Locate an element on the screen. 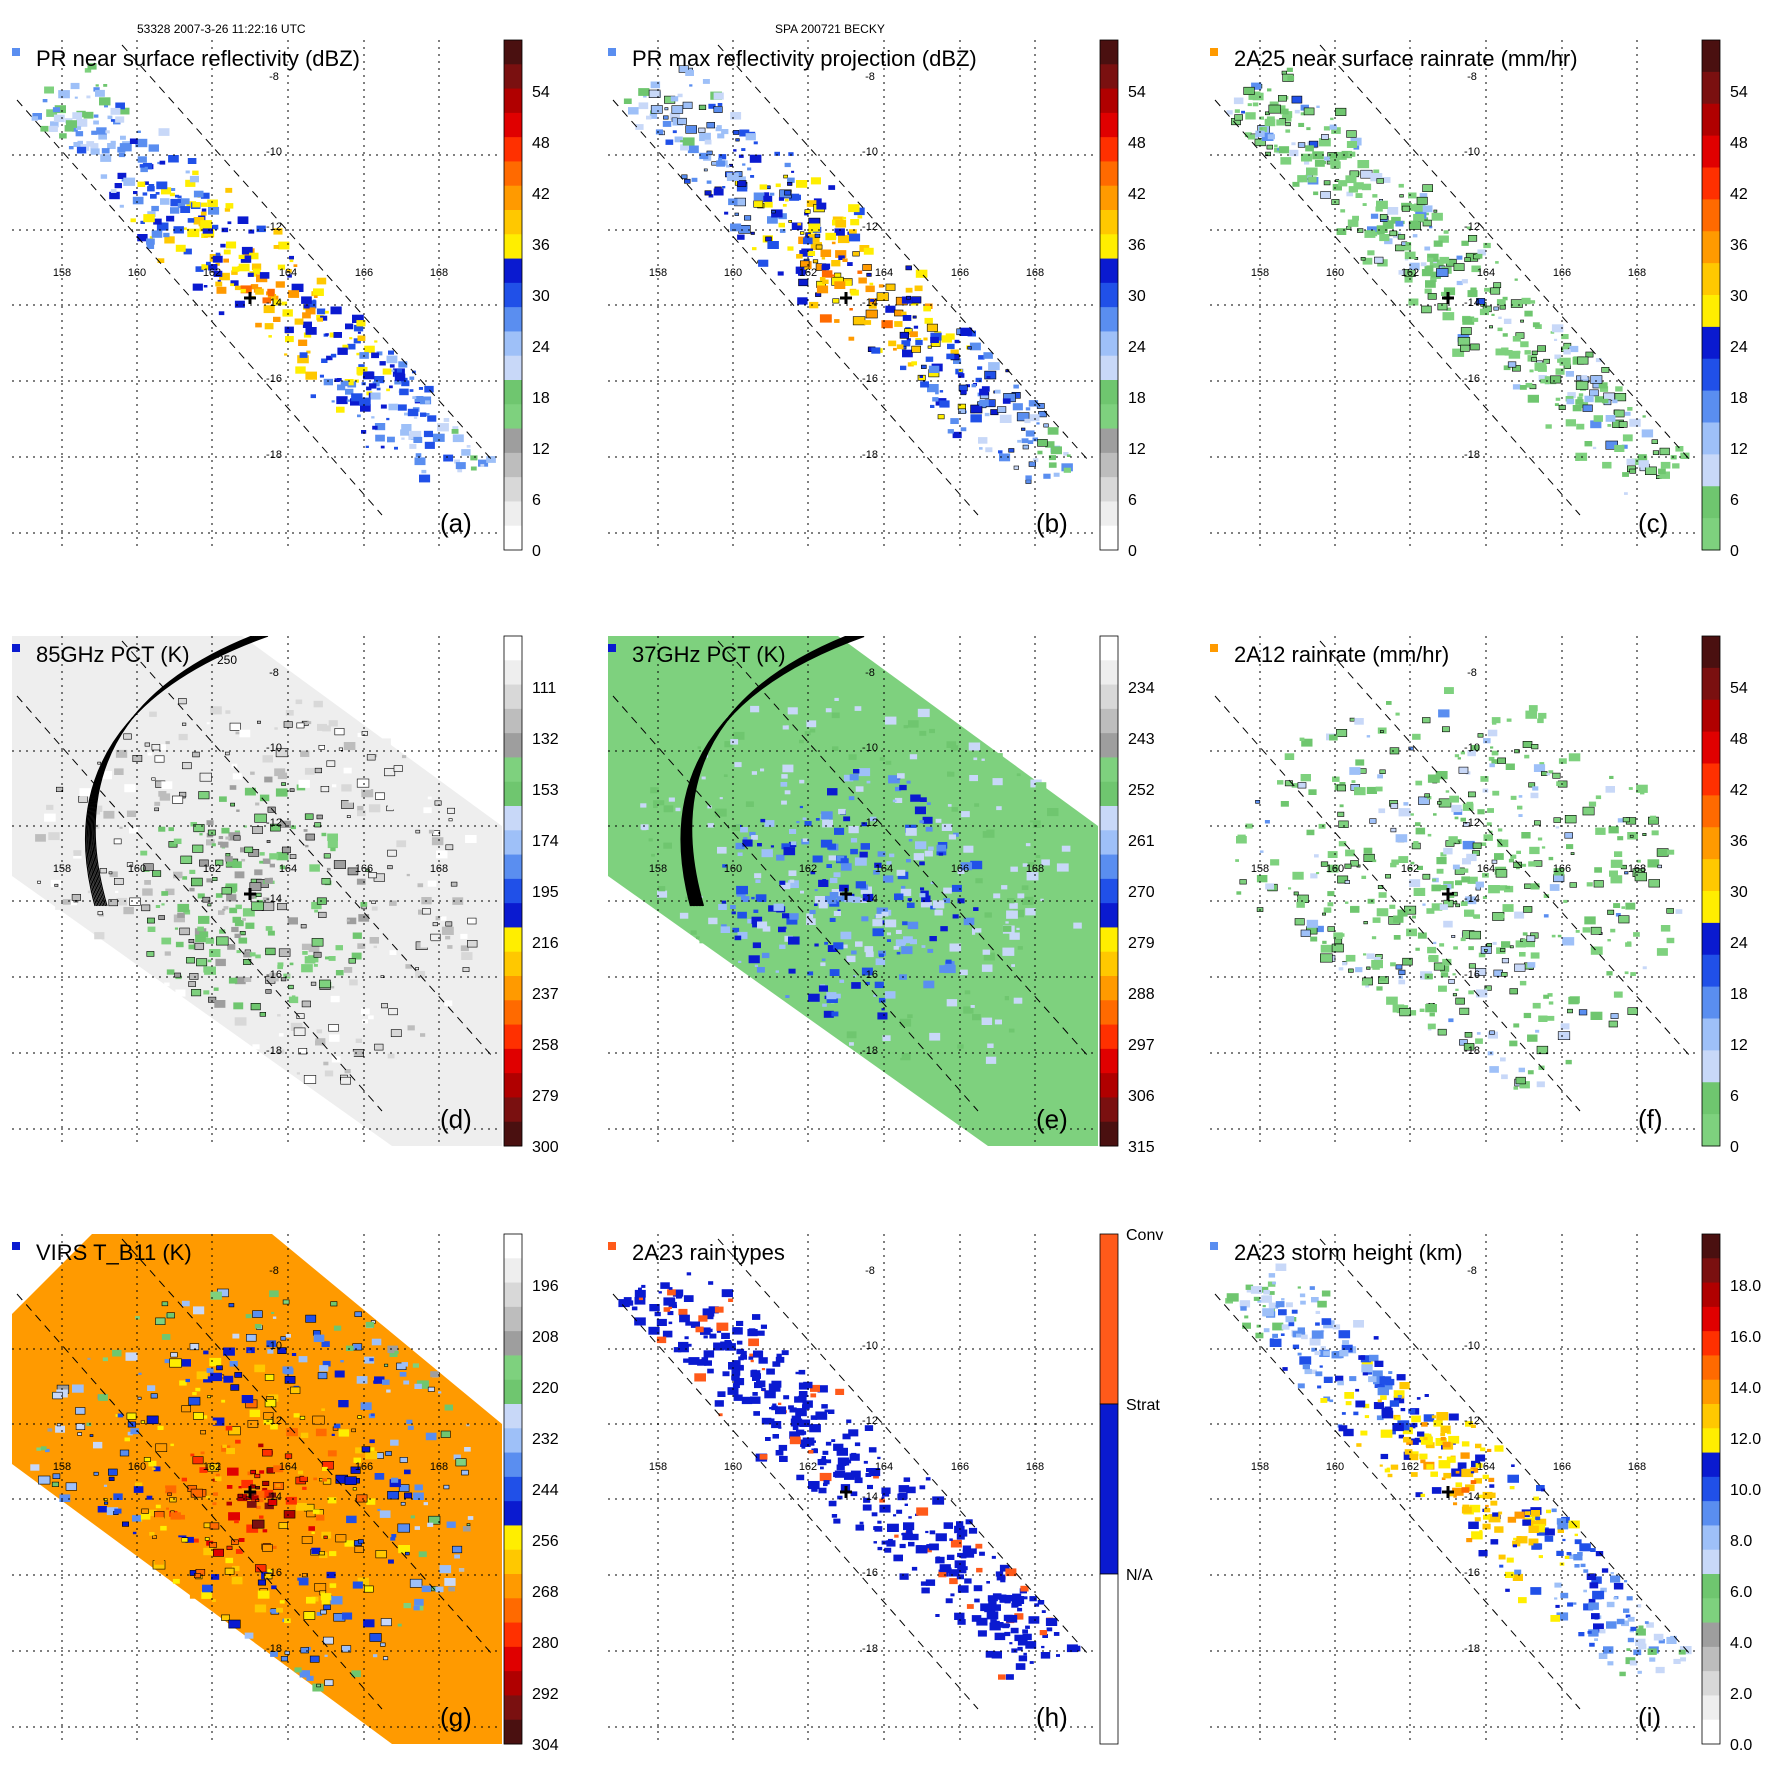  data-field is located at coordinates (848, 274).